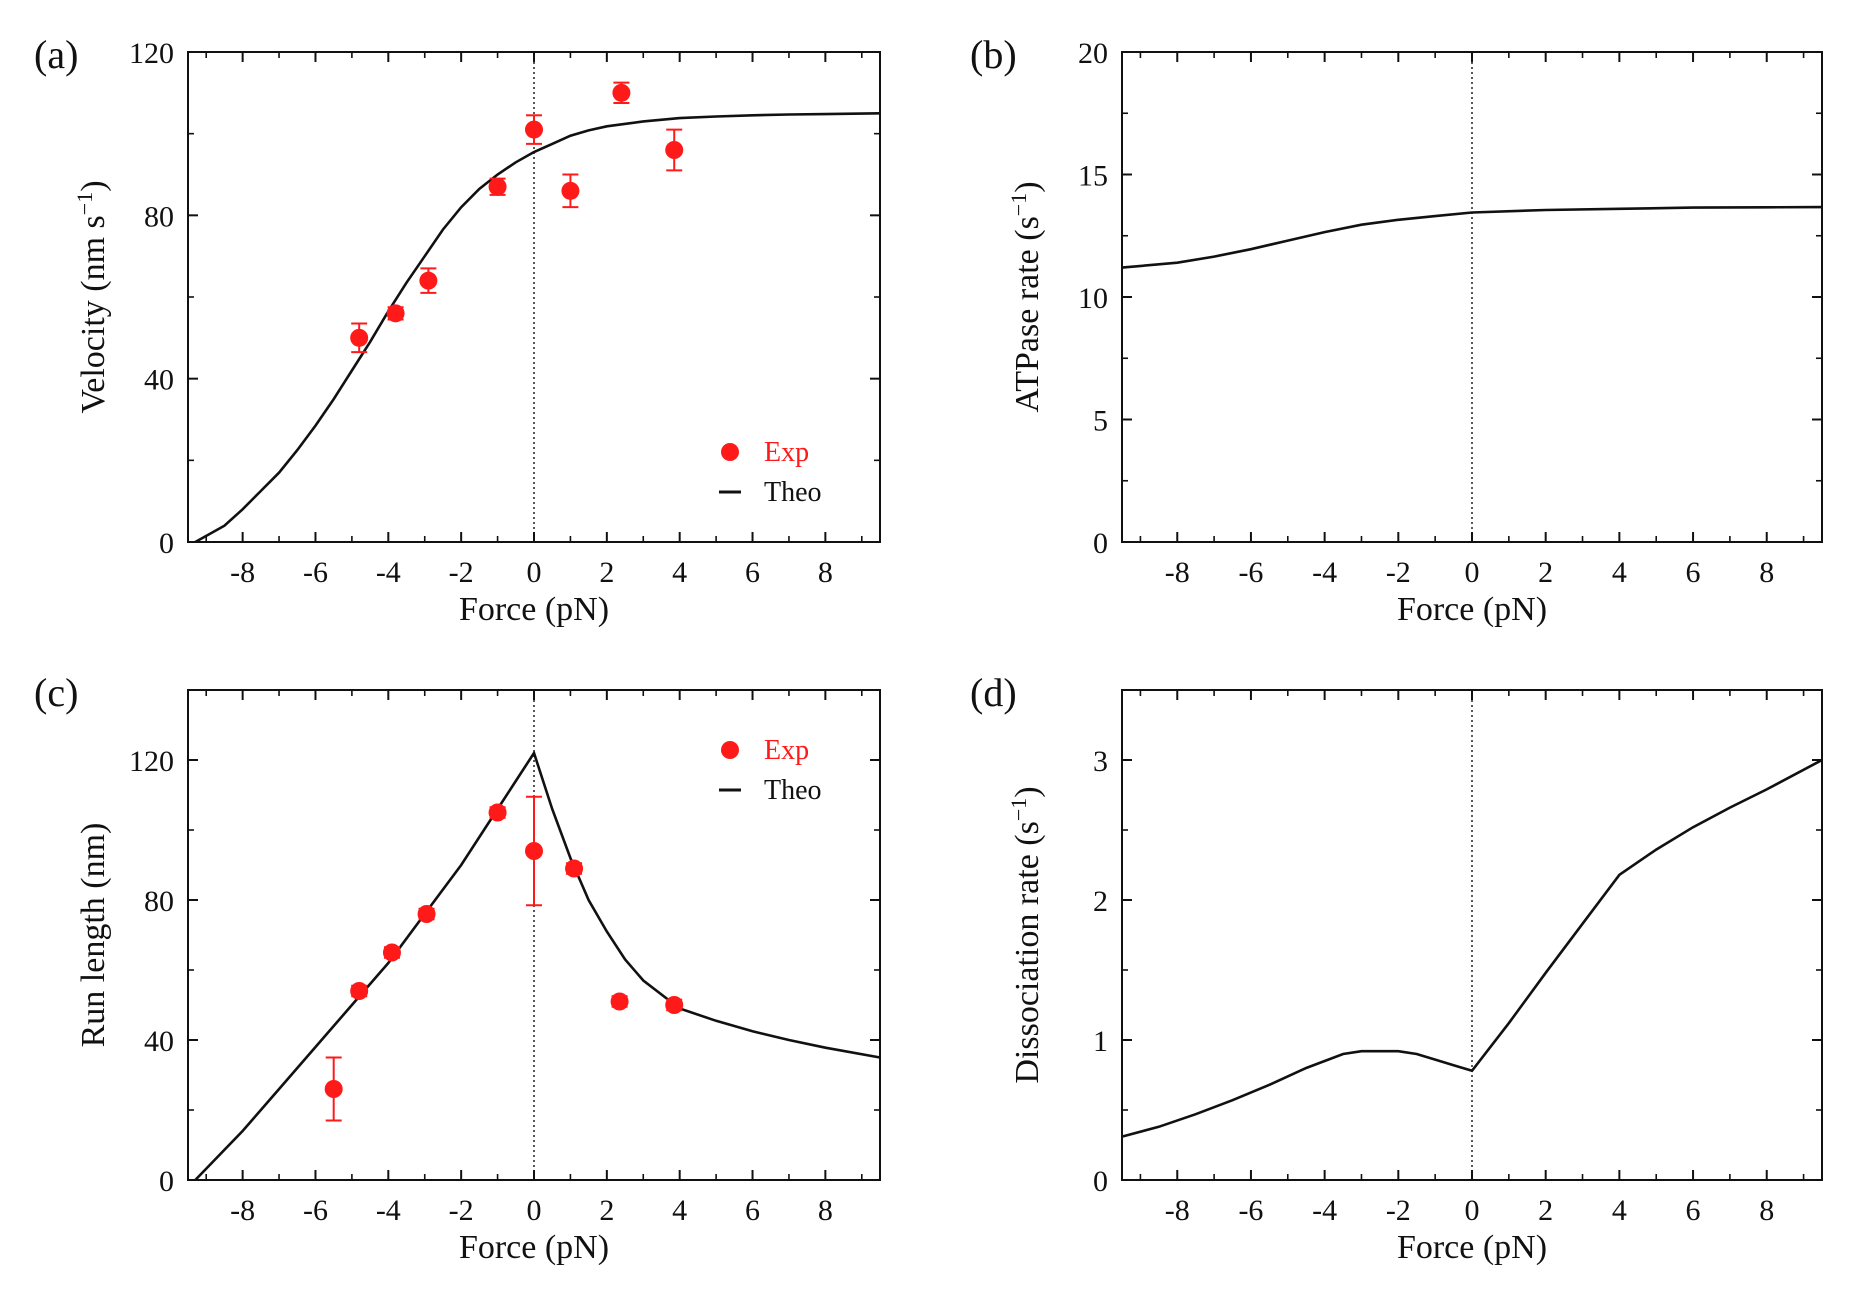 Image resolution: width=1868 pixels, height=1290 pixels. I want to click on y-tick-label: 20, so click(1093, 53).